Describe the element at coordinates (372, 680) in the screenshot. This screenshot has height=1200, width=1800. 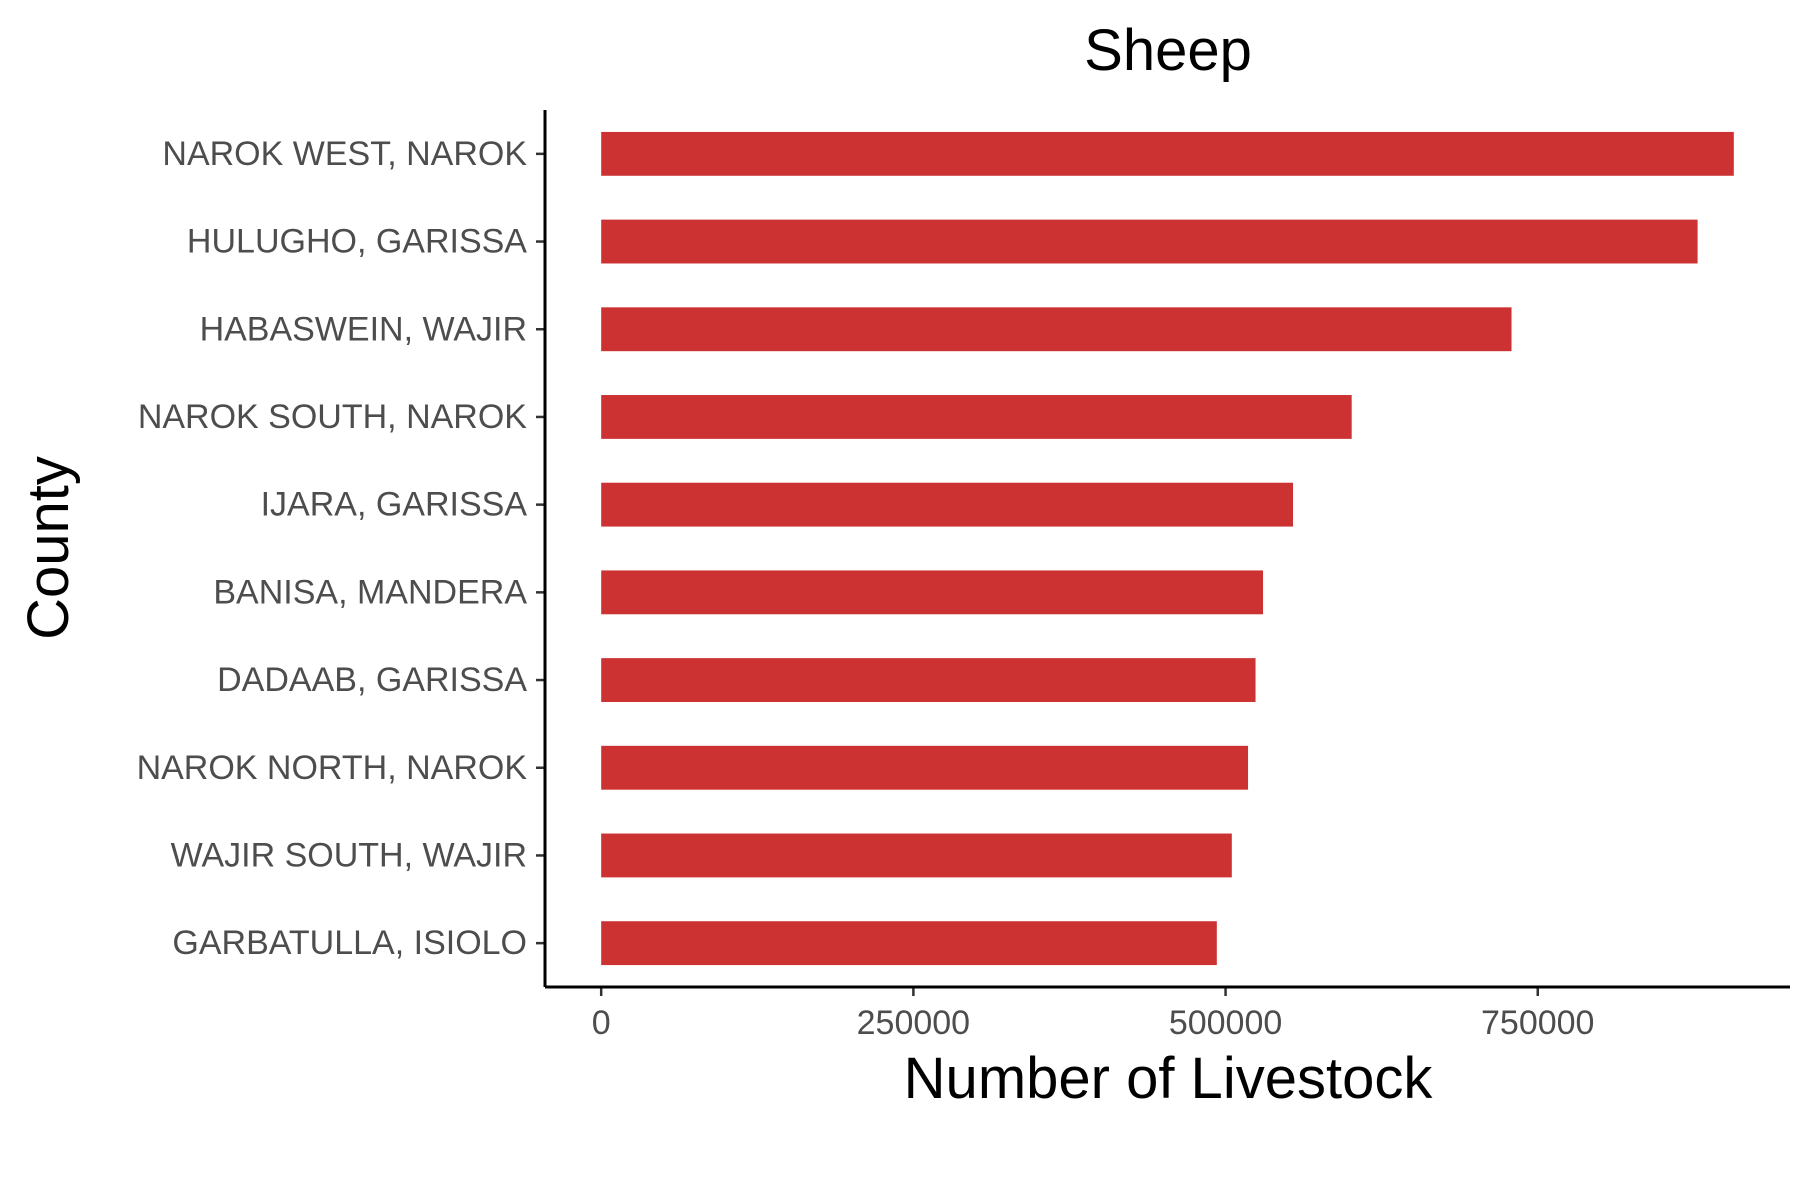
I see `y-tick-label: DADAAB, GARISSA` at that location.